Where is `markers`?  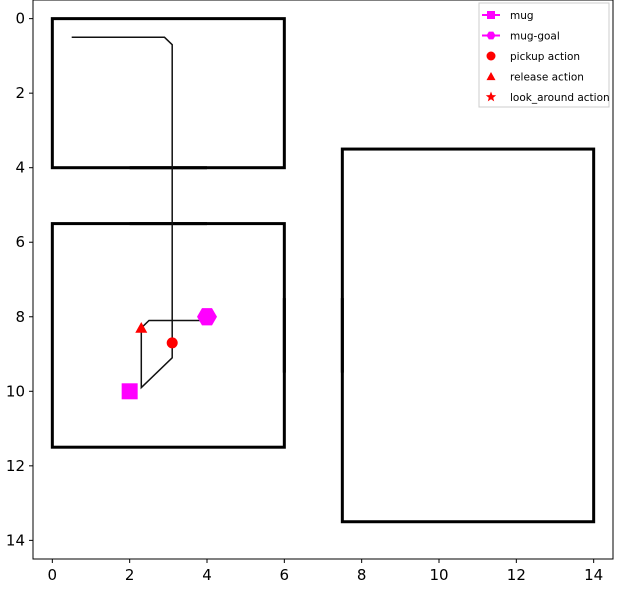
markers is located at coordinates (169, 354).